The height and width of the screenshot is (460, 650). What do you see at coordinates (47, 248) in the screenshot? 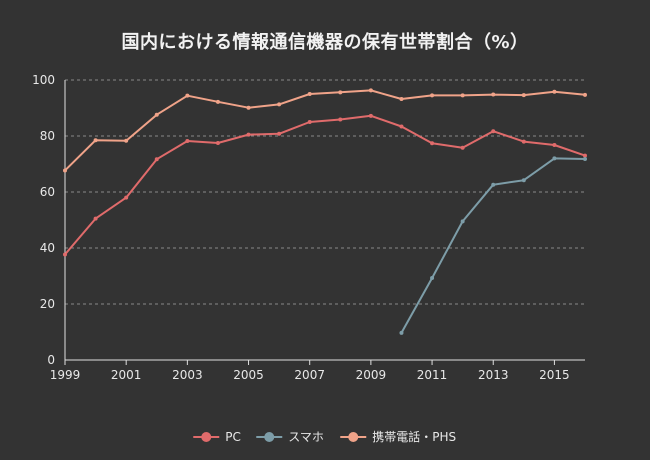
I see `y-tick-label: 40` at bounding box center [47, 248].